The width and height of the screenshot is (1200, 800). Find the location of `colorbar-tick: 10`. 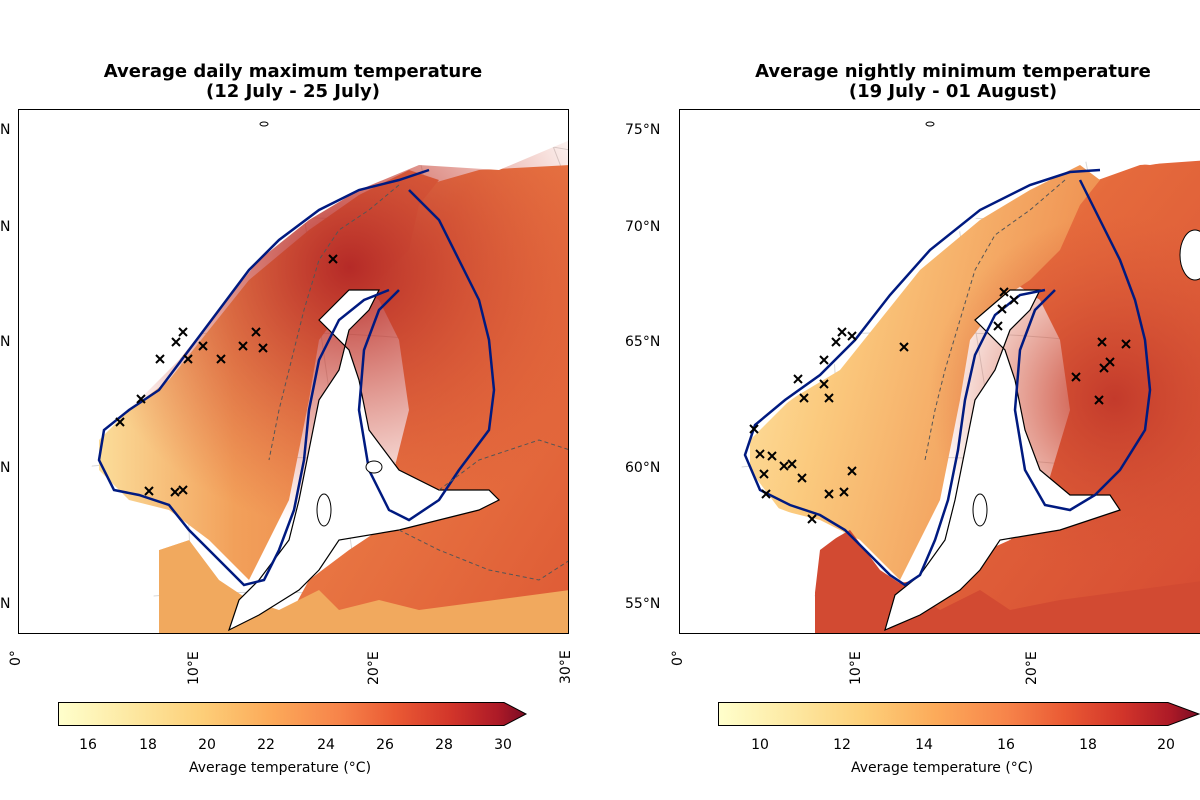

colorbar-tick: 10 is located at coordinates (760, 745).